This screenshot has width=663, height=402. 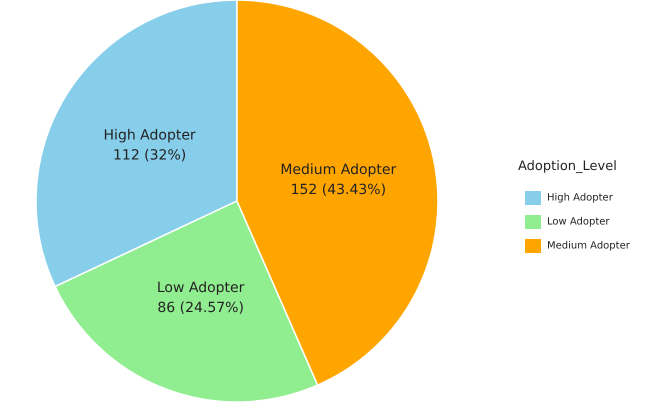 What do you see at coordinates (580, 198) in the screenshot?
I see `legend-label: High Adopter` at bounding box center [580, 198].